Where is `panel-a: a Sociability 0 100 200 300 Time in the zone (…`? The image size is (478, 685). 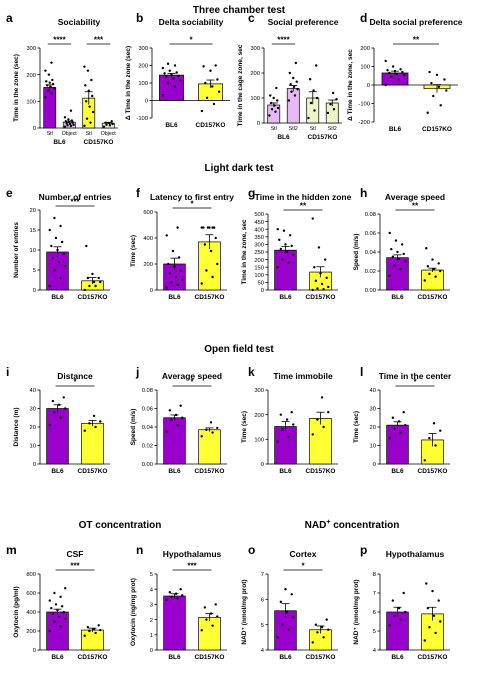 panel-a: a Sociability 0 100 200 300 Time in the zone (… is located at coordinates (62, 78).